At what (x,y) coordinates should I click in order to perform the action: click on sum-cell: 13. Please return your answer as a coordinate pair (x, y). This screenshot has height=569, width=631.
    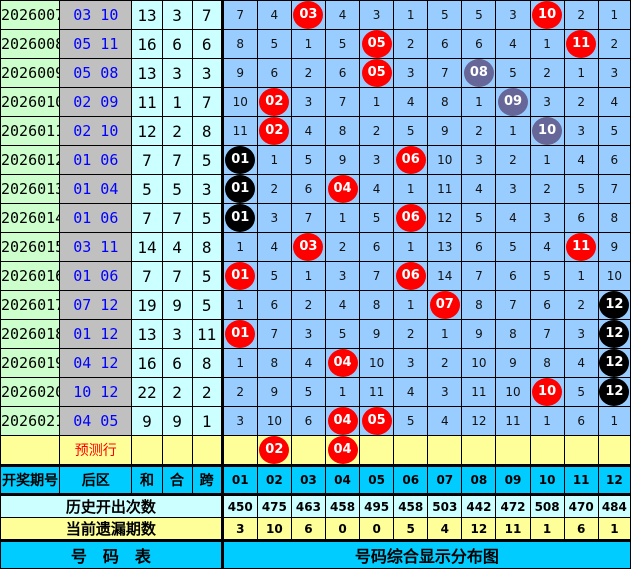
    Looking at the image, I should click on (147, 15).